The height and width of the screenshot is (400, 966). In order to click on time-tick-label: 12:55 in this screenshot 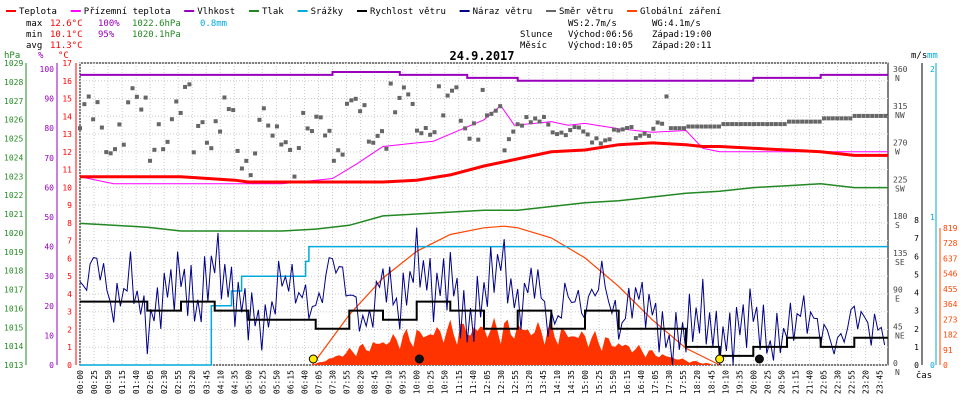, I will do `click(515, 382)`.